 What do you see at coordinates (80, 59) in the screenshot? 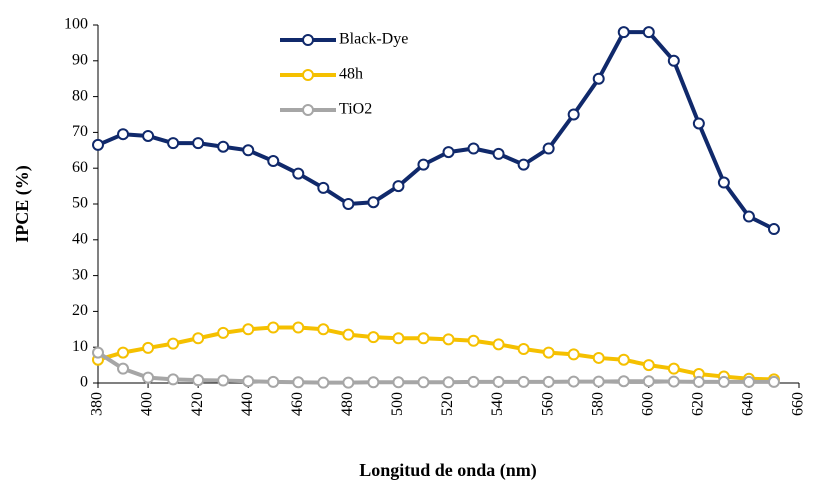
I see `y-tick-label: 90` at bounding box center [80, 59].